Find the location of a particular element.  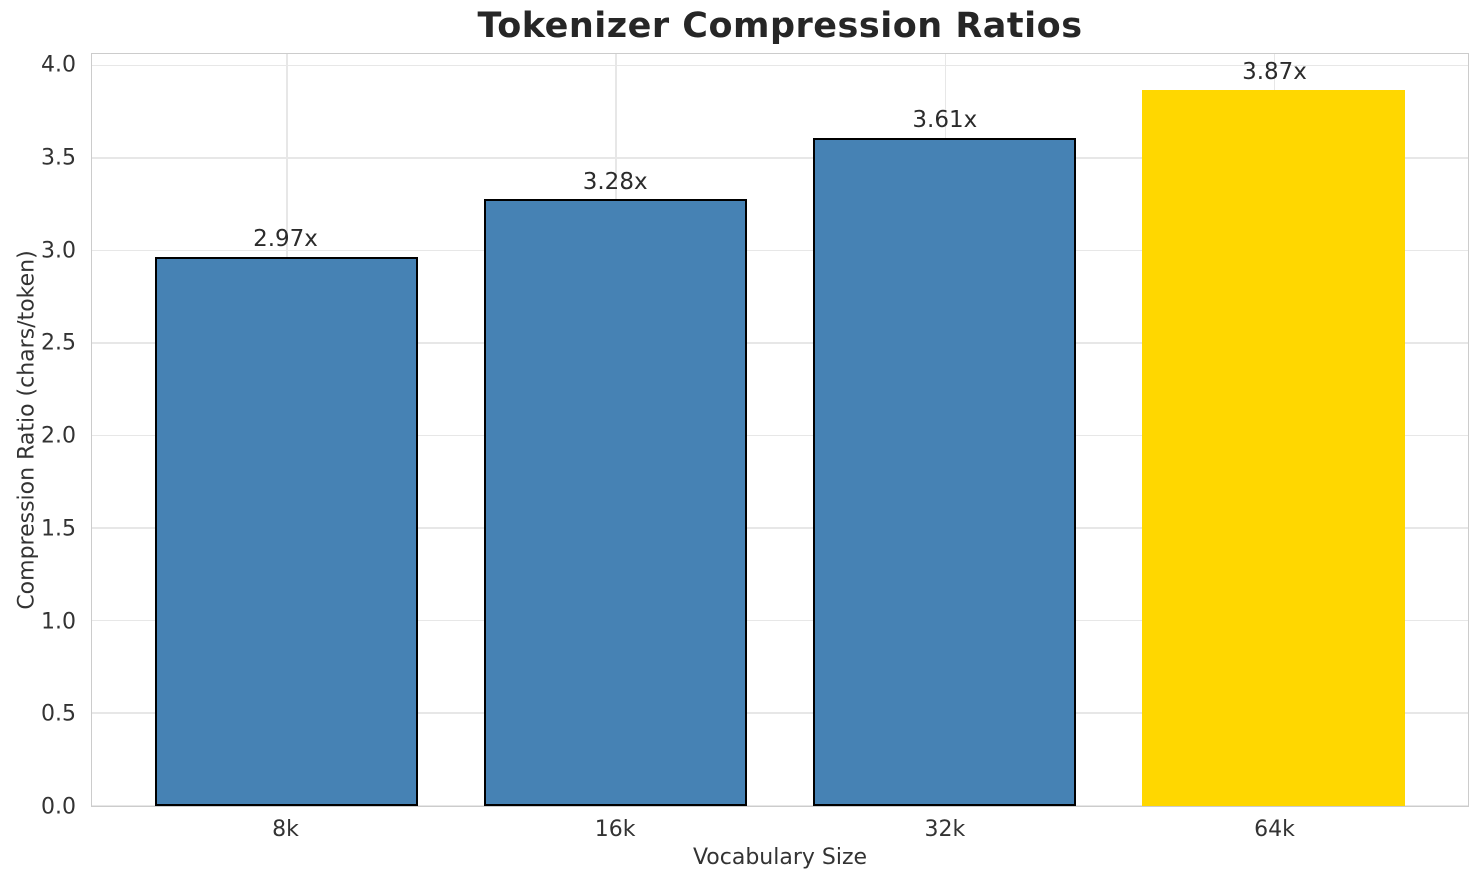

x-axis-label: Vocabulary Size is located at coordinates (780, 857).